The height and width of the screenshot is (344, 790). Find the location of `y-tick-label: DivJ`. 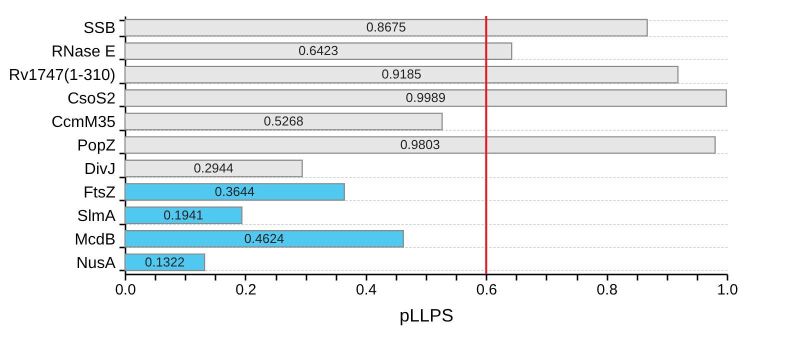

y-tick-label: DivJ is located at coordinates (100, 169).